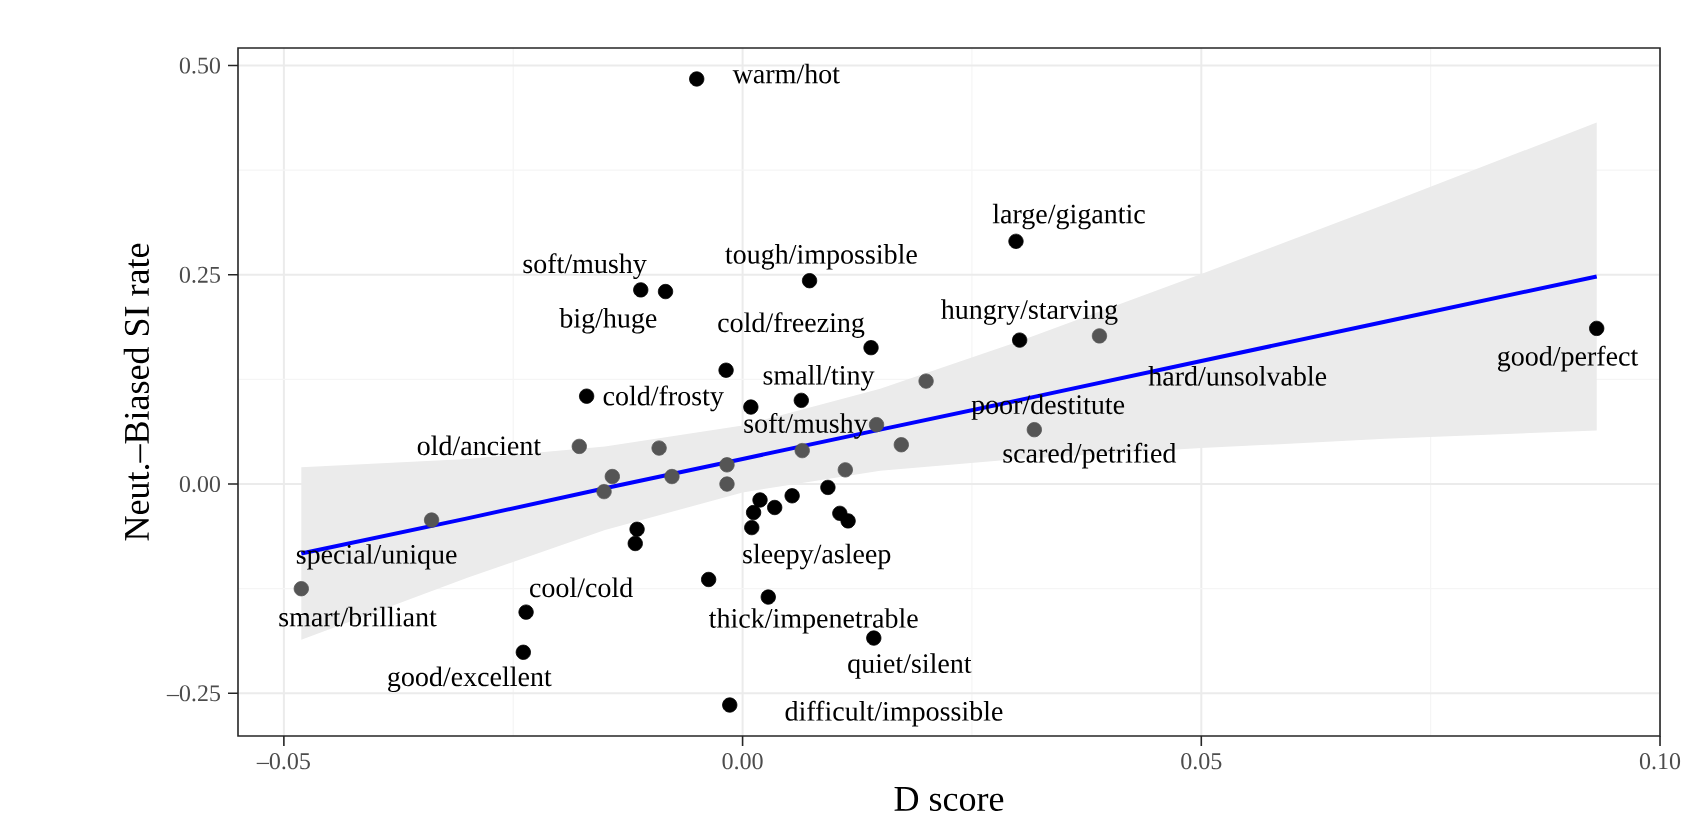 The height and width of the screenshot is (825, 1698). I want to click on x-tick-label: 0.00, so click(742, 761).